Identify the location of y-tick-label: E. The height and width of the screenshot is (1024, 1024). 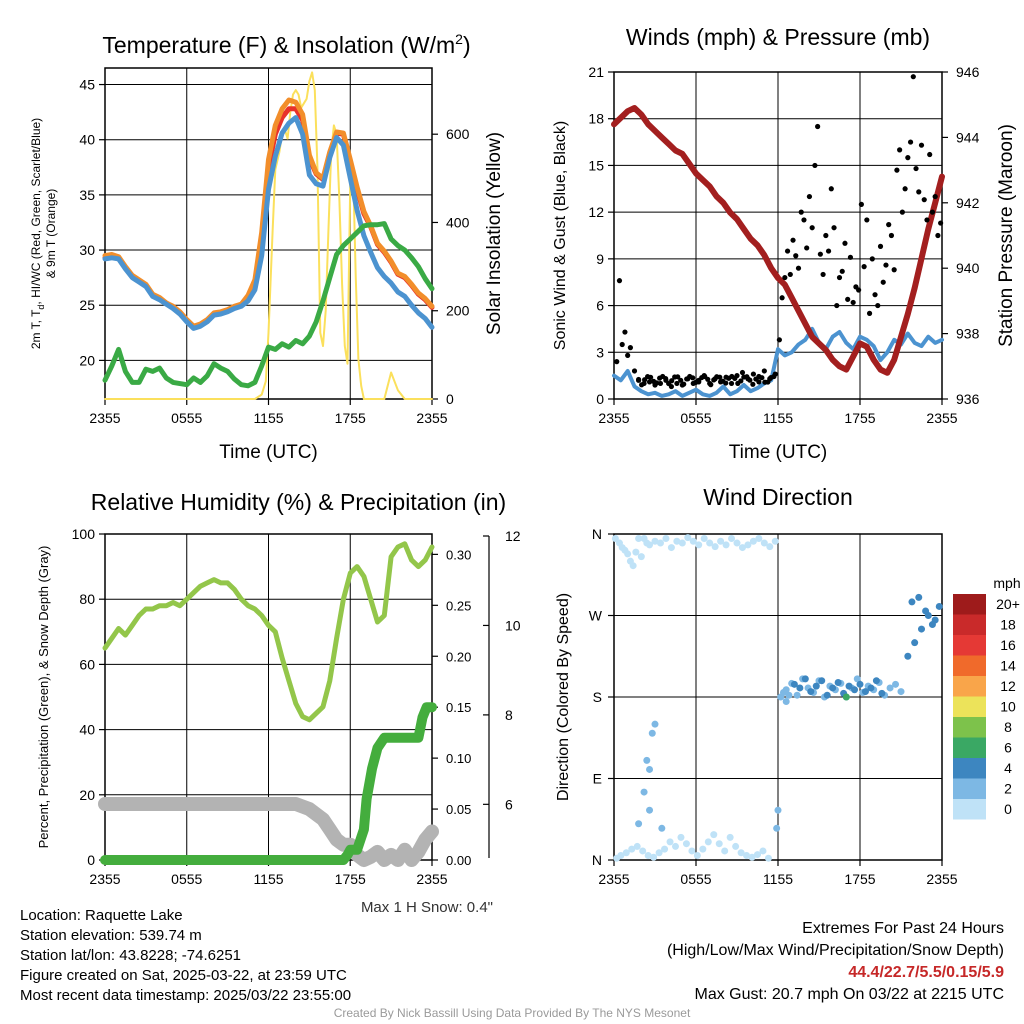
(597, 779).